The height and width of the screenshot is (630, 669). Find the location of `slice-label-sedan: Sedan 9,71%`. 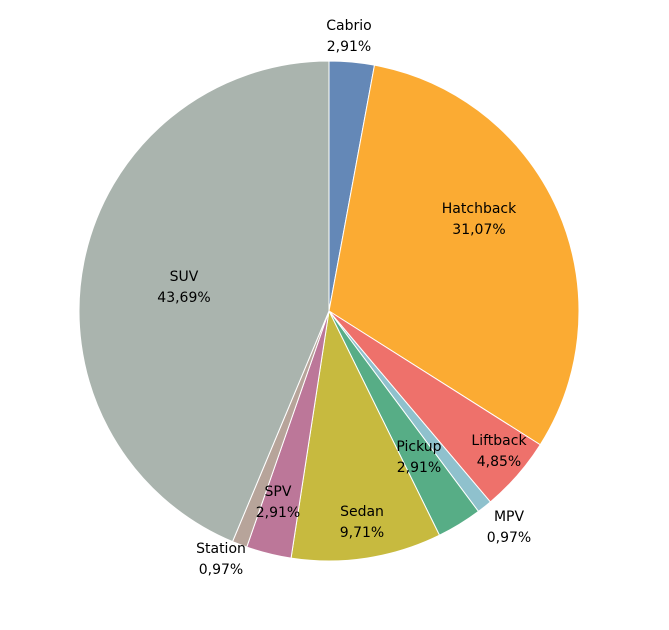

slice-label-sedan: Sedan 9,71% is located at coordinates (362, 522).